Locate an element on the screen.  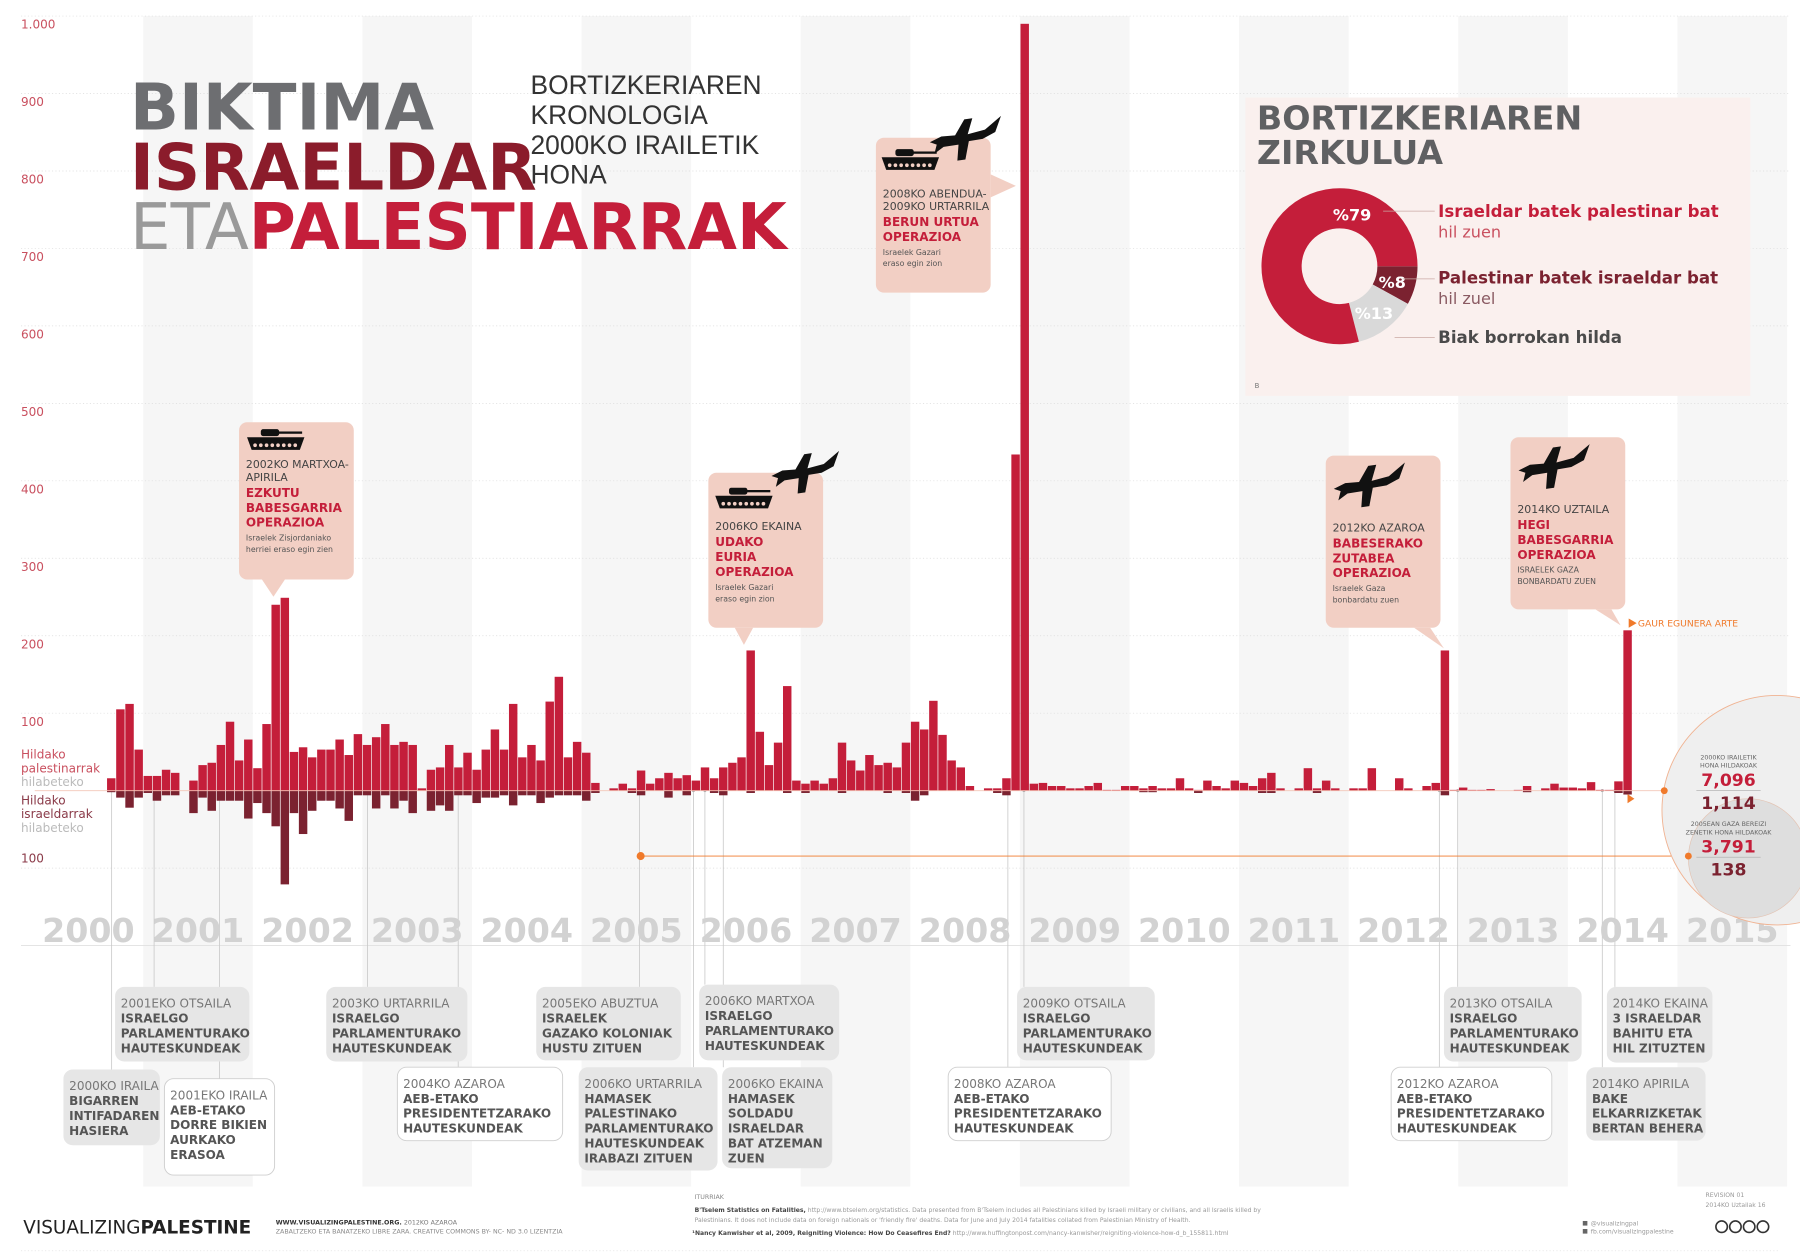
pie-slice-label: %13 is located at coordinates (1374, 313).